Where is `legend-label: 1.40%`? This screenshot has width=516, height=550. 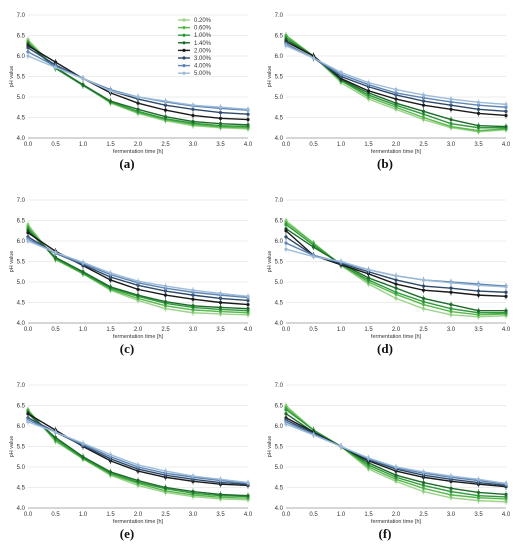 legend-label: 1.40% is located at coordinates (203, 44).